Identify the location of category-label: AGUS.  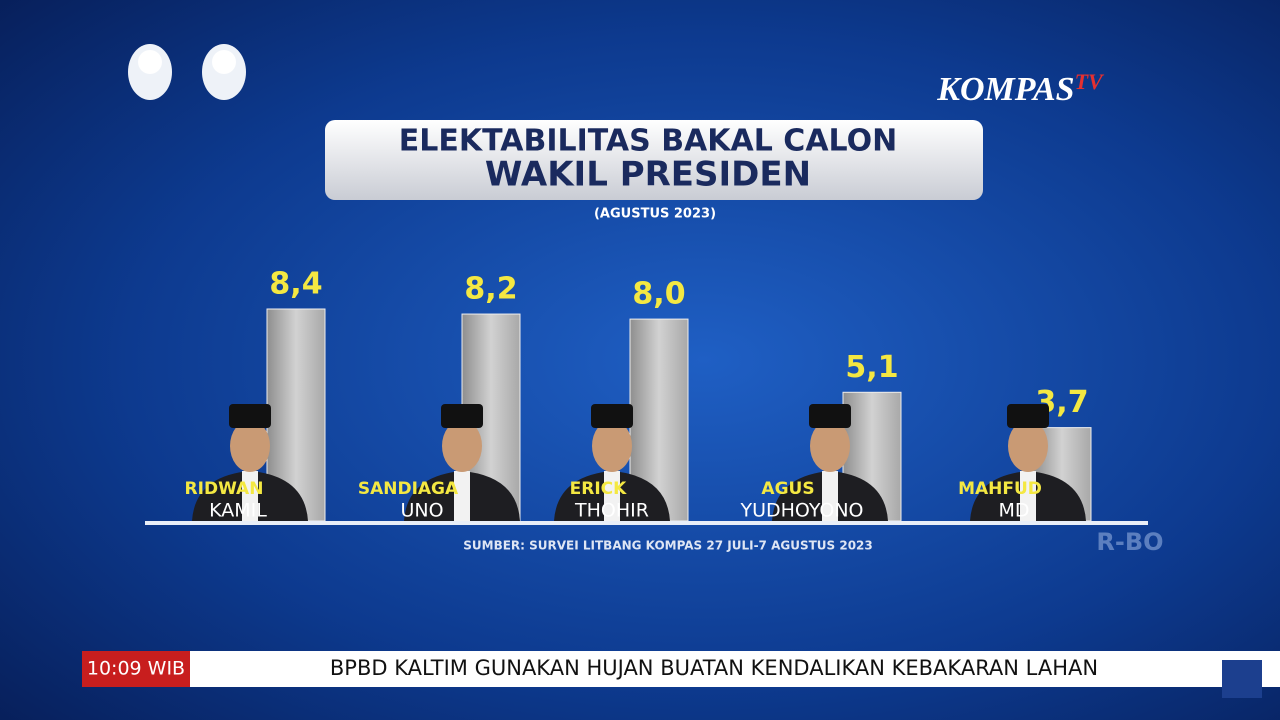
(787, 489).